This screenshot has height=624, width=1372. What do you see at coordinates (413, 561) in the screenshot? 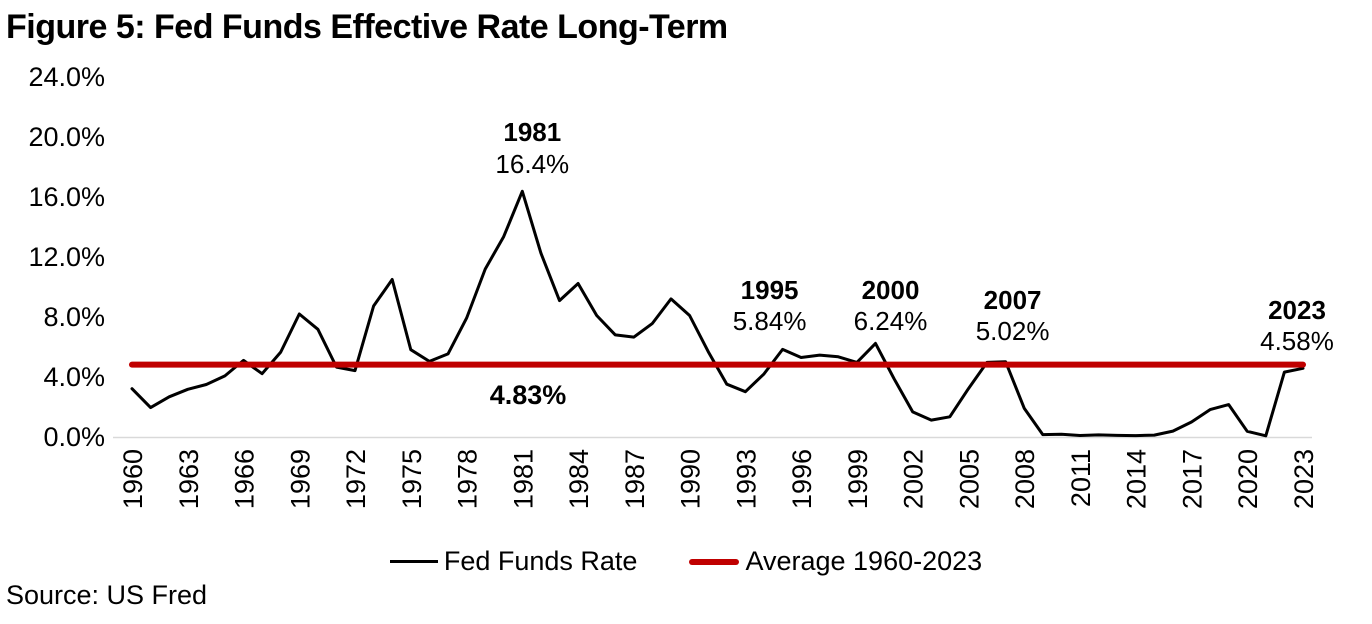
I see `fed-funds-line-swatch` at bounding box center [413, 561].